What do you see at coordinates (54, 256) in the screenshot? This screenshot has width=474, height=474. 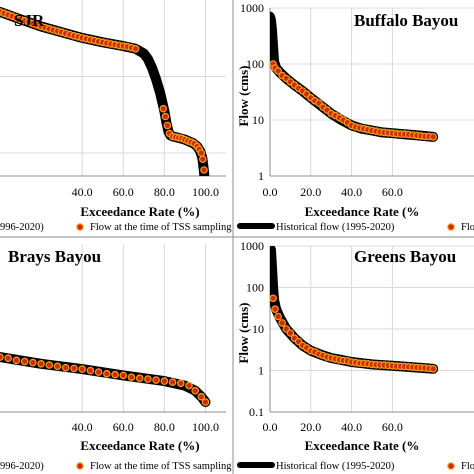 I see `panel-title: Brays Bayou` at bounding box center [54, 256].